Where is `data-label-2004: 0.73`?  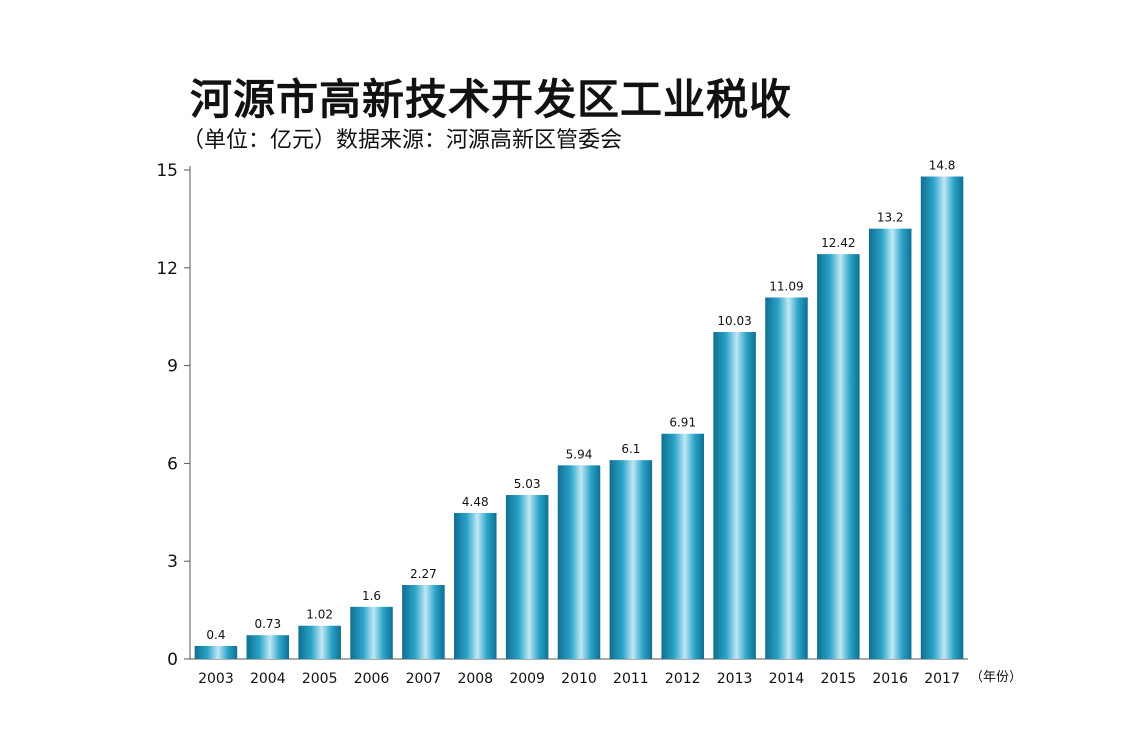 data-label-2004: 0.73 is located at coordinates (267, 624).